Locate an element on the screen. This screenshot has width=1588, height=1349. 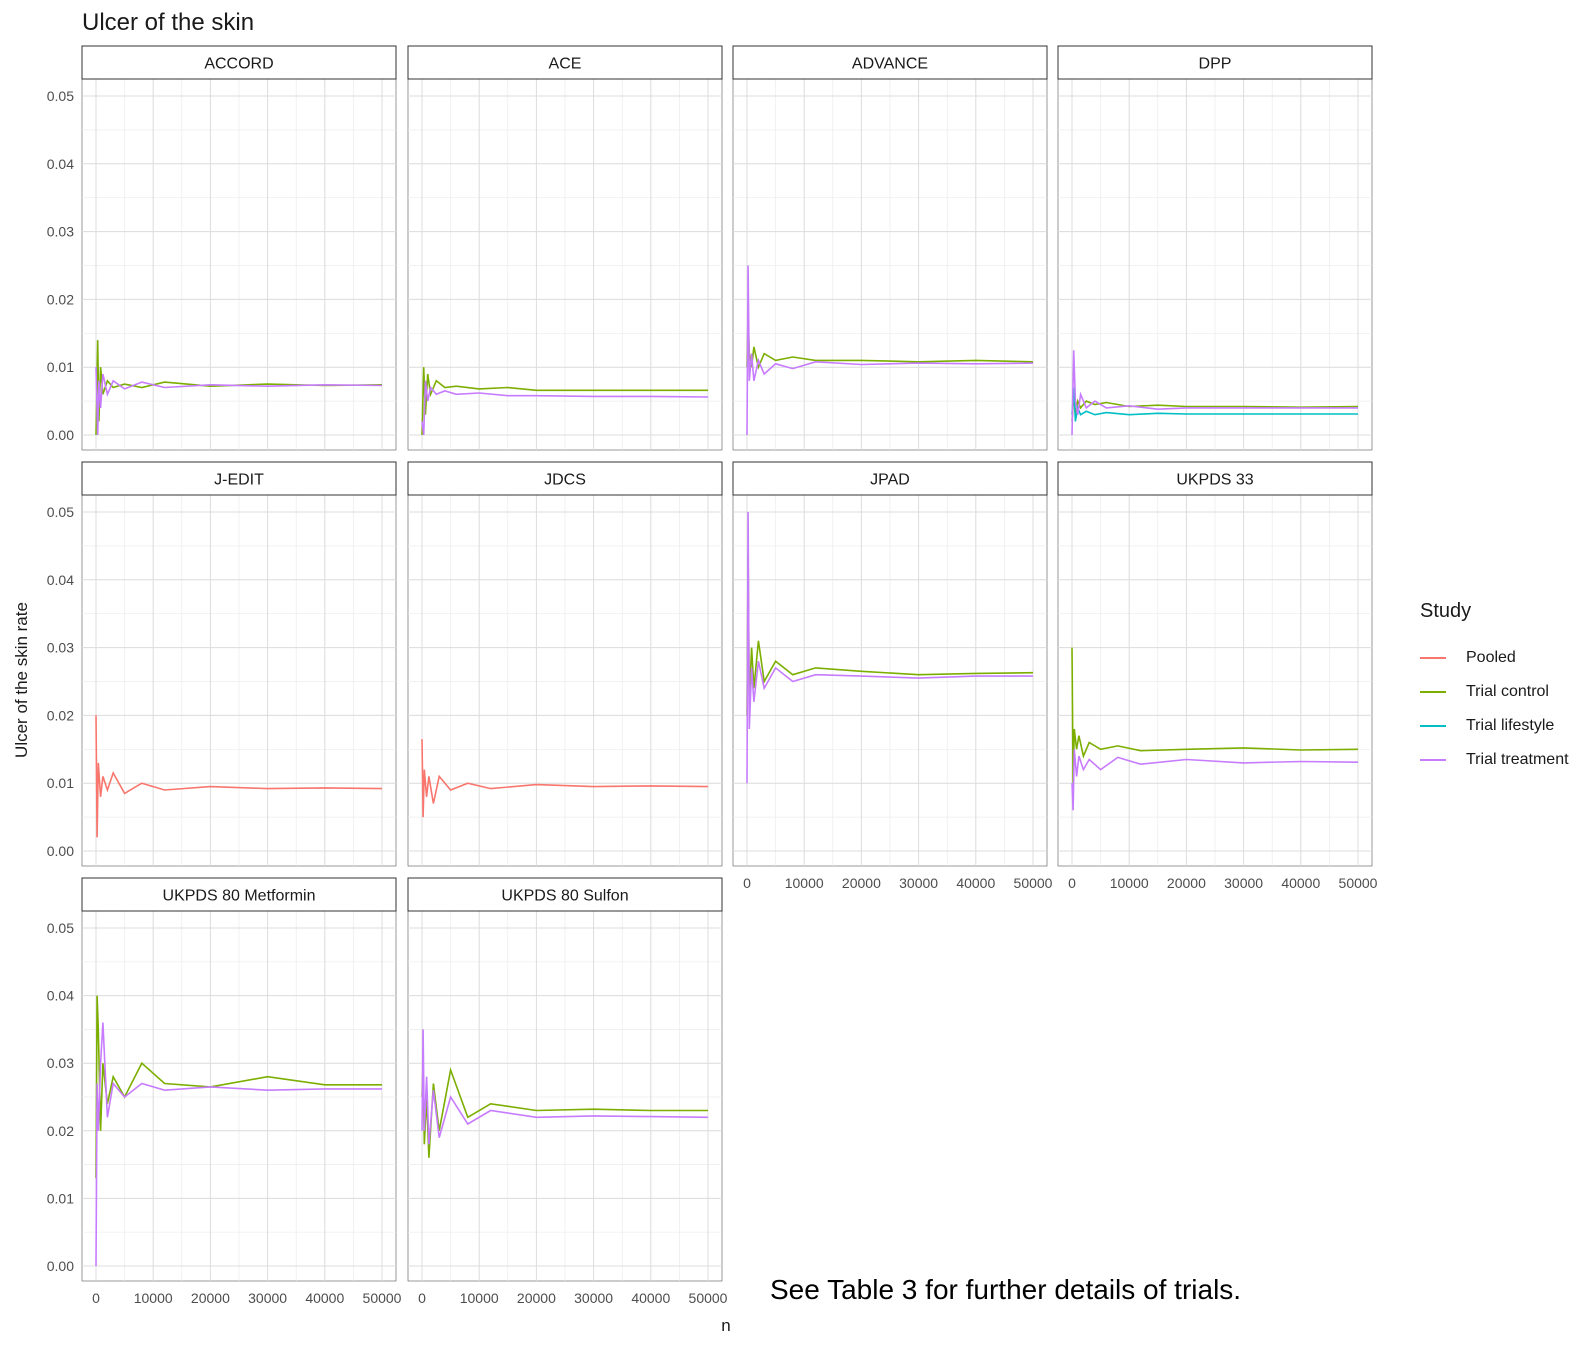
panel-accord: ACCORD 0.00 0.01 0.02 0.03 0.04 0.05 is located at coordinates (222, 248).